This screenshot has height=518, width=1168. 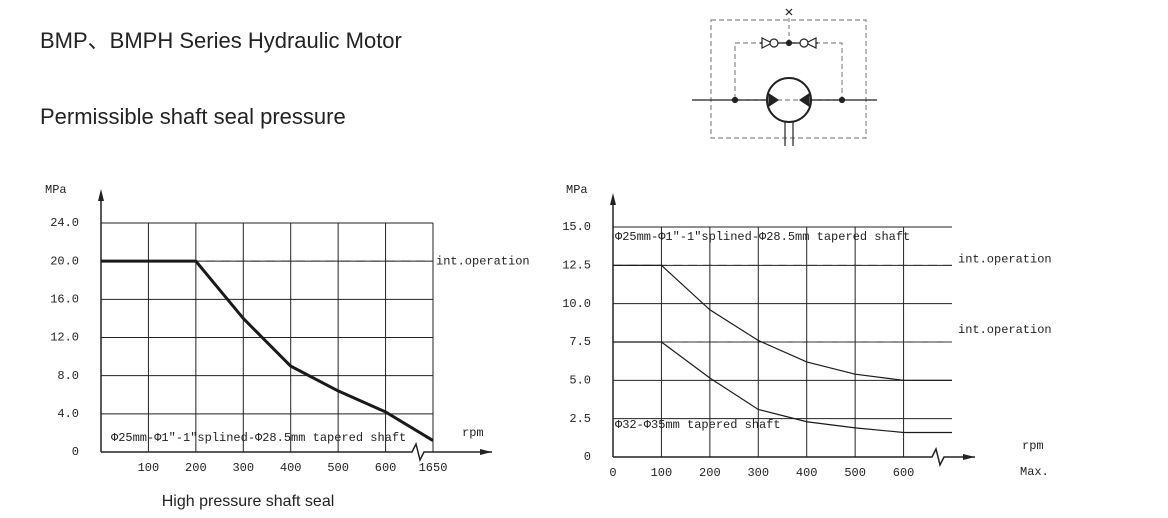 What do you see at coordinates (576, 227) in the screenshot?
I see `y-tick-label: 15.0` at bounding box center [576, 227].